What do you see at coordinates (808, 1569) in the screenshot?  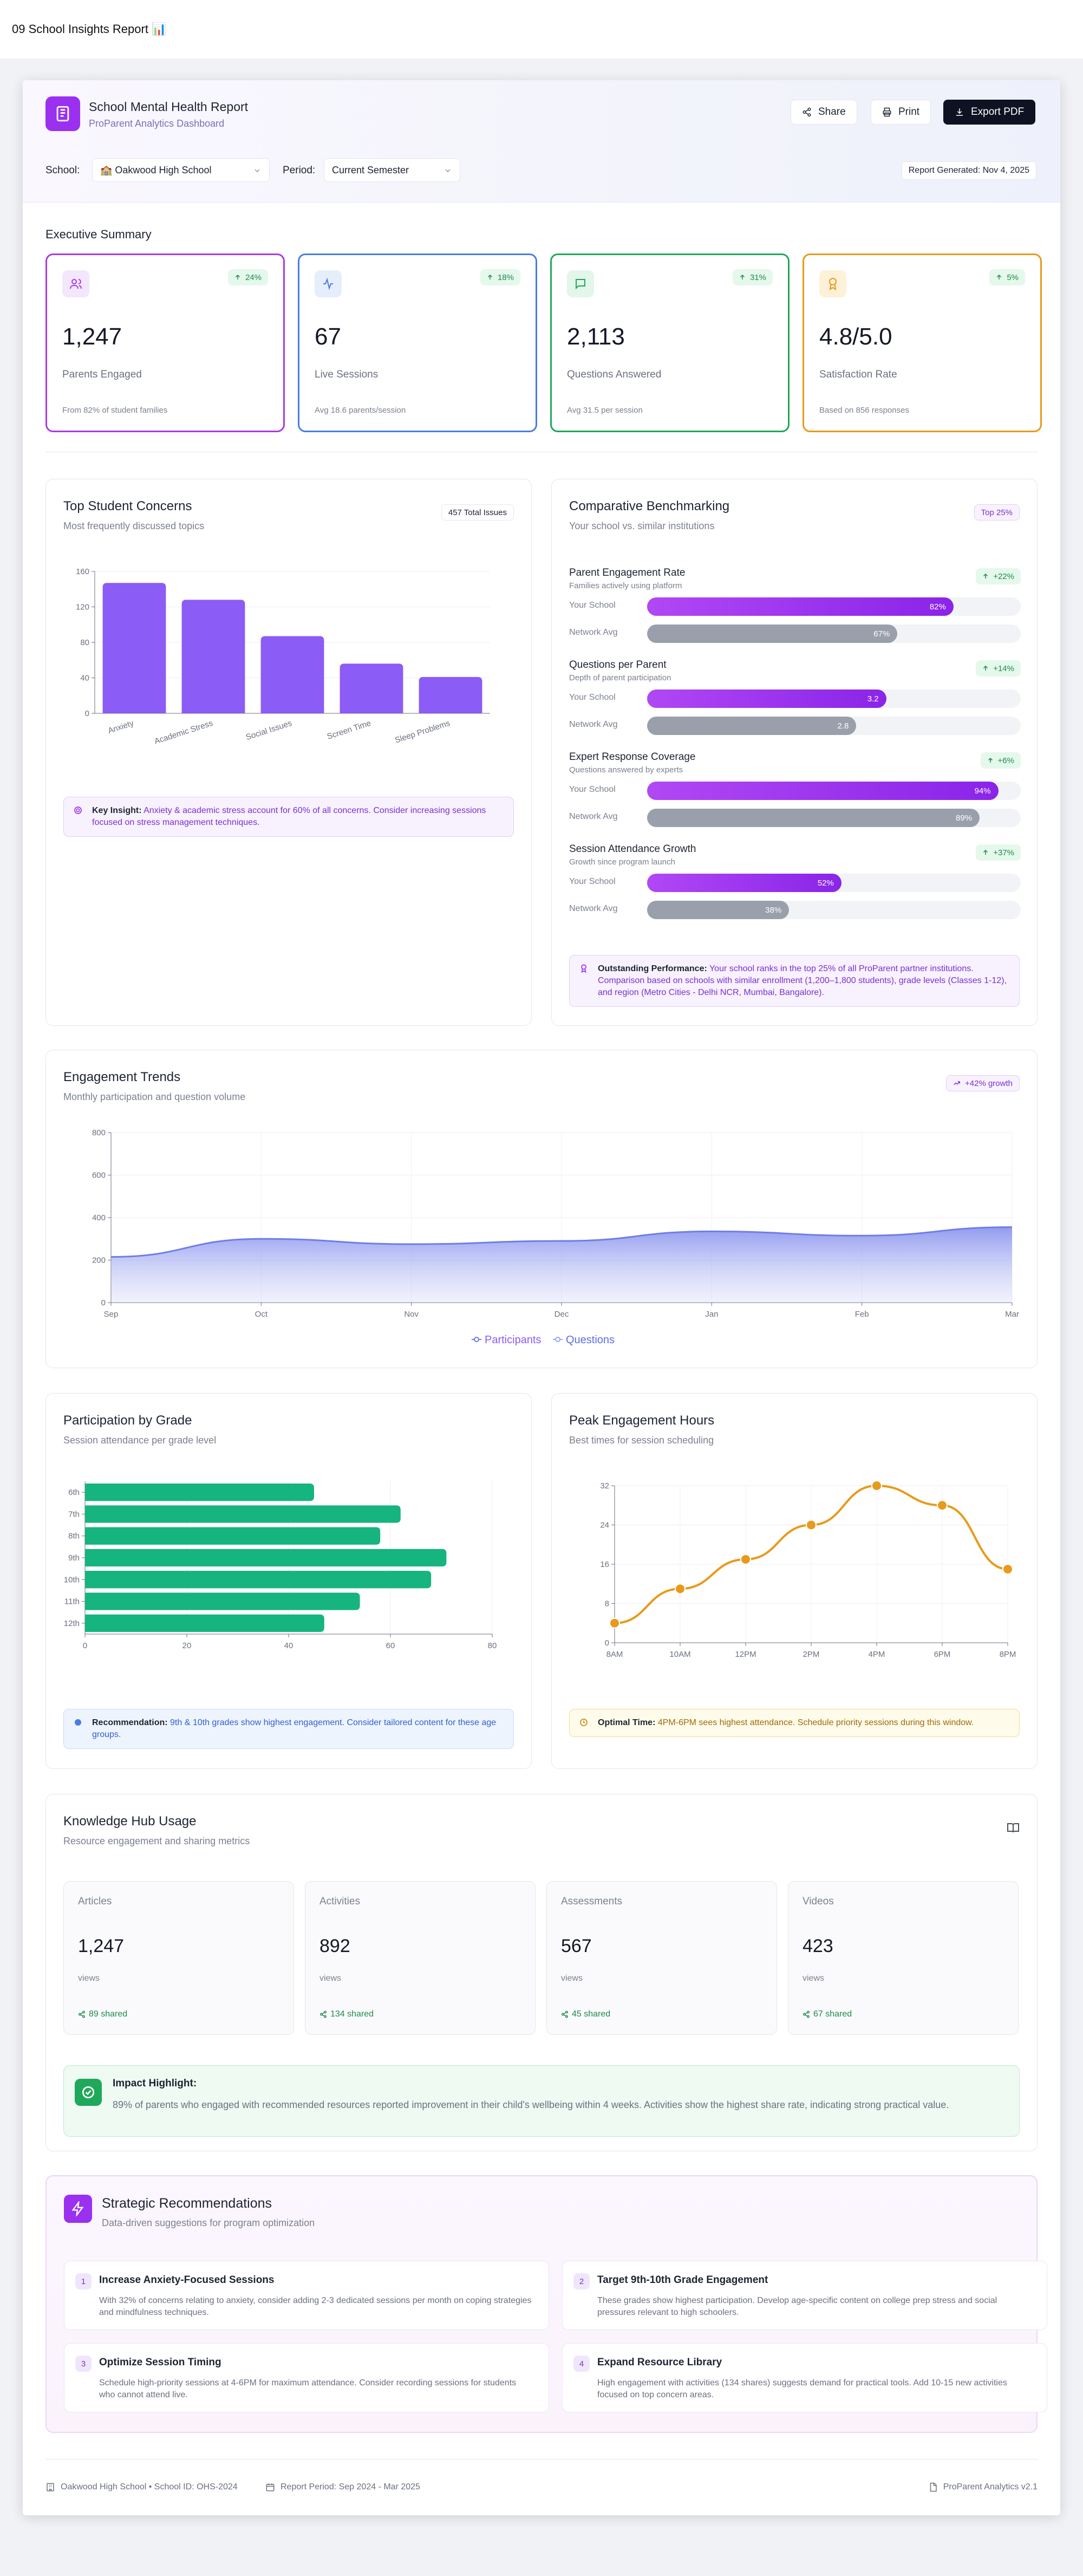 I see `peak-line-chart: 0 8 16 24 32 8AM 10AM 12PM 2PM 4PM 6PM 8PM` at bounding box center [808, 1569].